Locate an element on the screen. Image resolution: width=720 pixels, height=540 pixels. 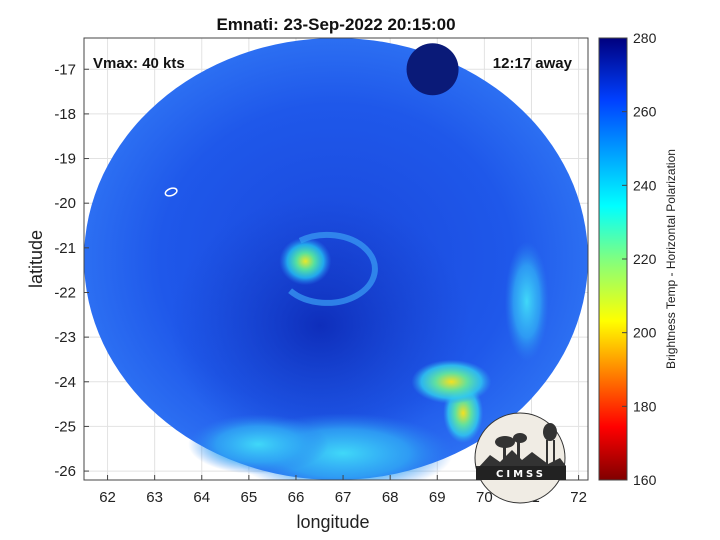
y-tick-label: -22 is located at coordinates (65, 292).